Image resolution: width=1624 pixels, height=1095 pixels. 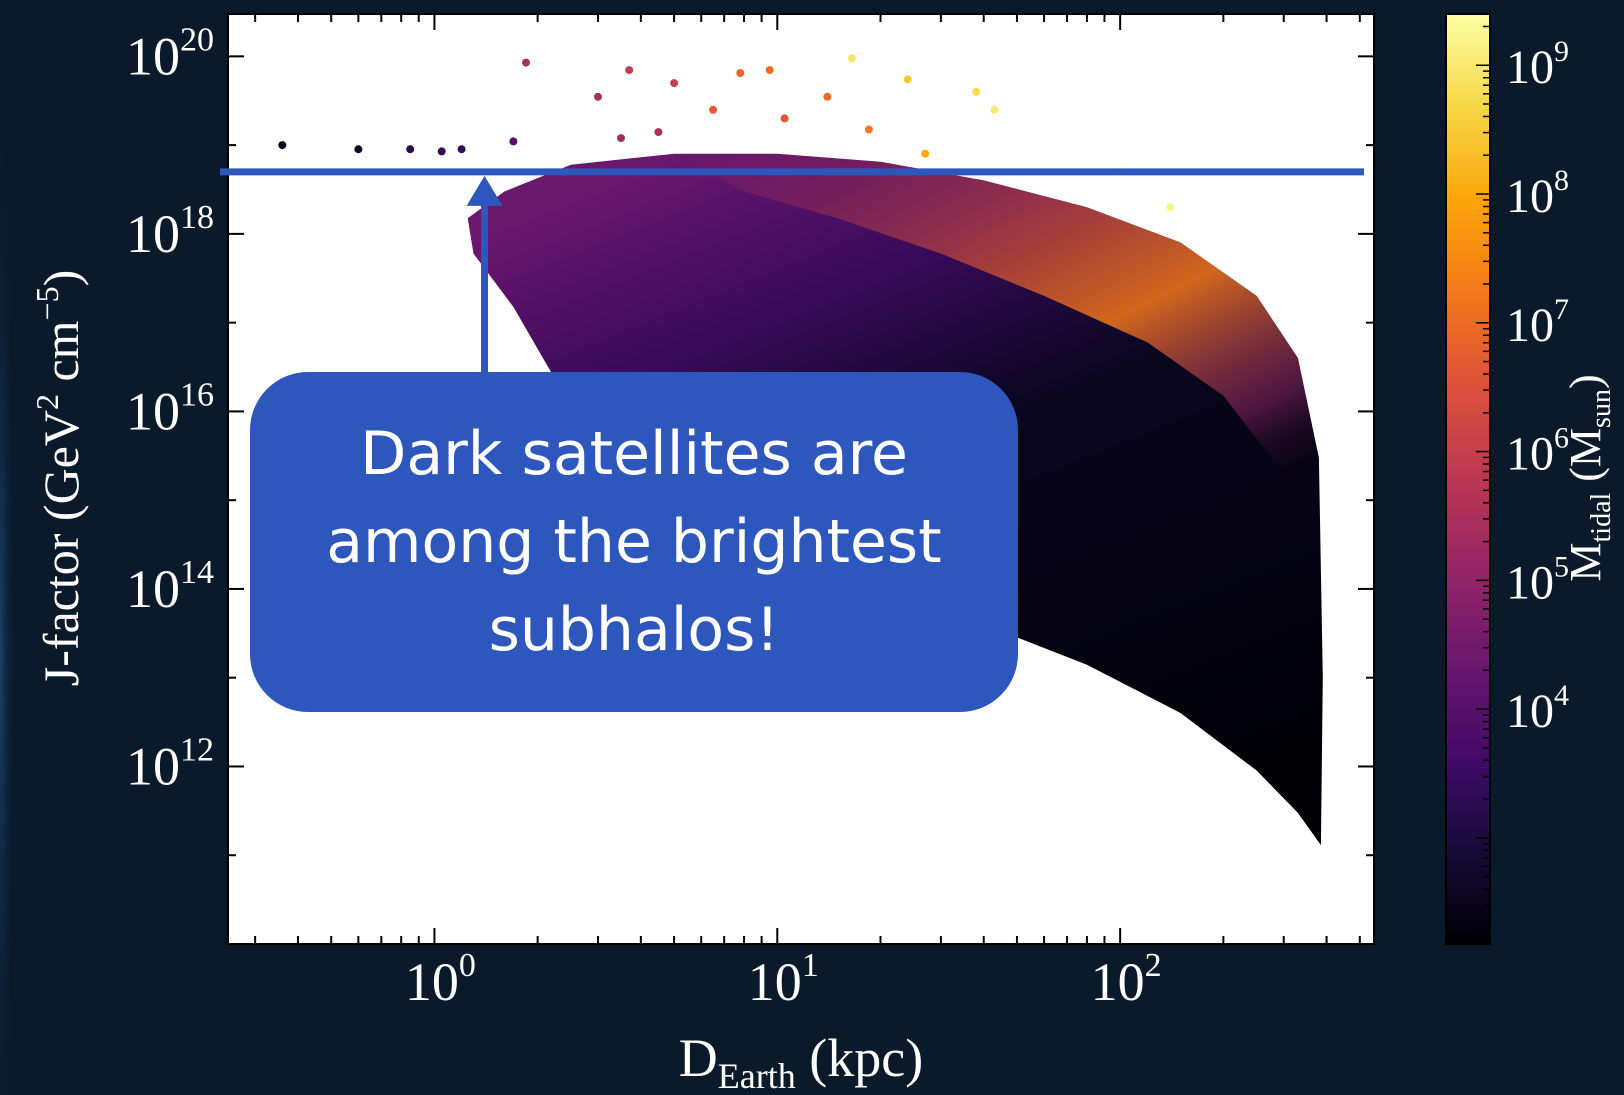 What do you see at coordinates (1561, 695) in the screenshot?
I see `colorbar-tick-label-exp: 4` at bounding box center [1561, 695].